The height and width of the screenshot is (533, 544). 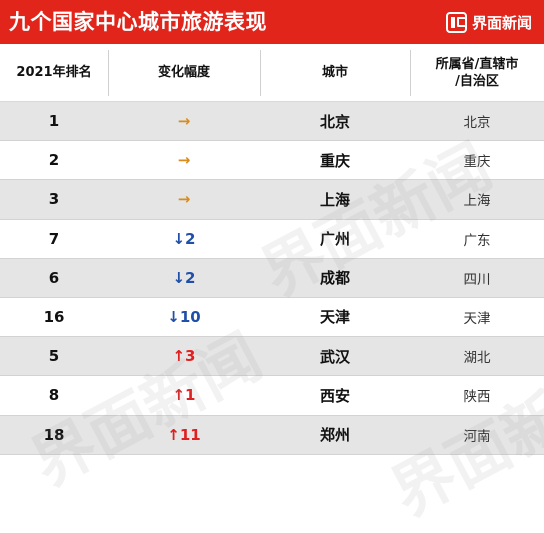 What do you see at coordinates (272, 122) in the screenshot?
I see `table-row: 1 → 北京 北京` at bounding box center [272, 122].